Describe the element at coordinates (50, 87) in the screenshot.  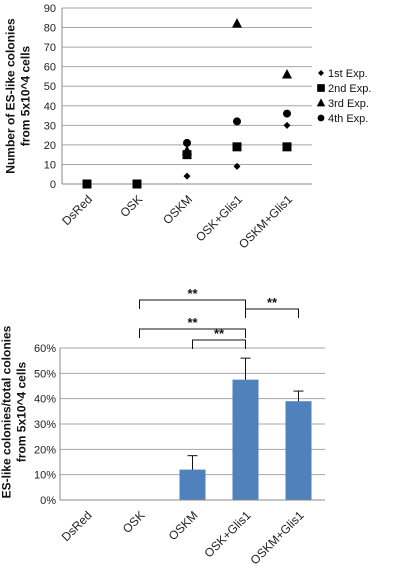
I see `y-tick-label: 50` at that location.